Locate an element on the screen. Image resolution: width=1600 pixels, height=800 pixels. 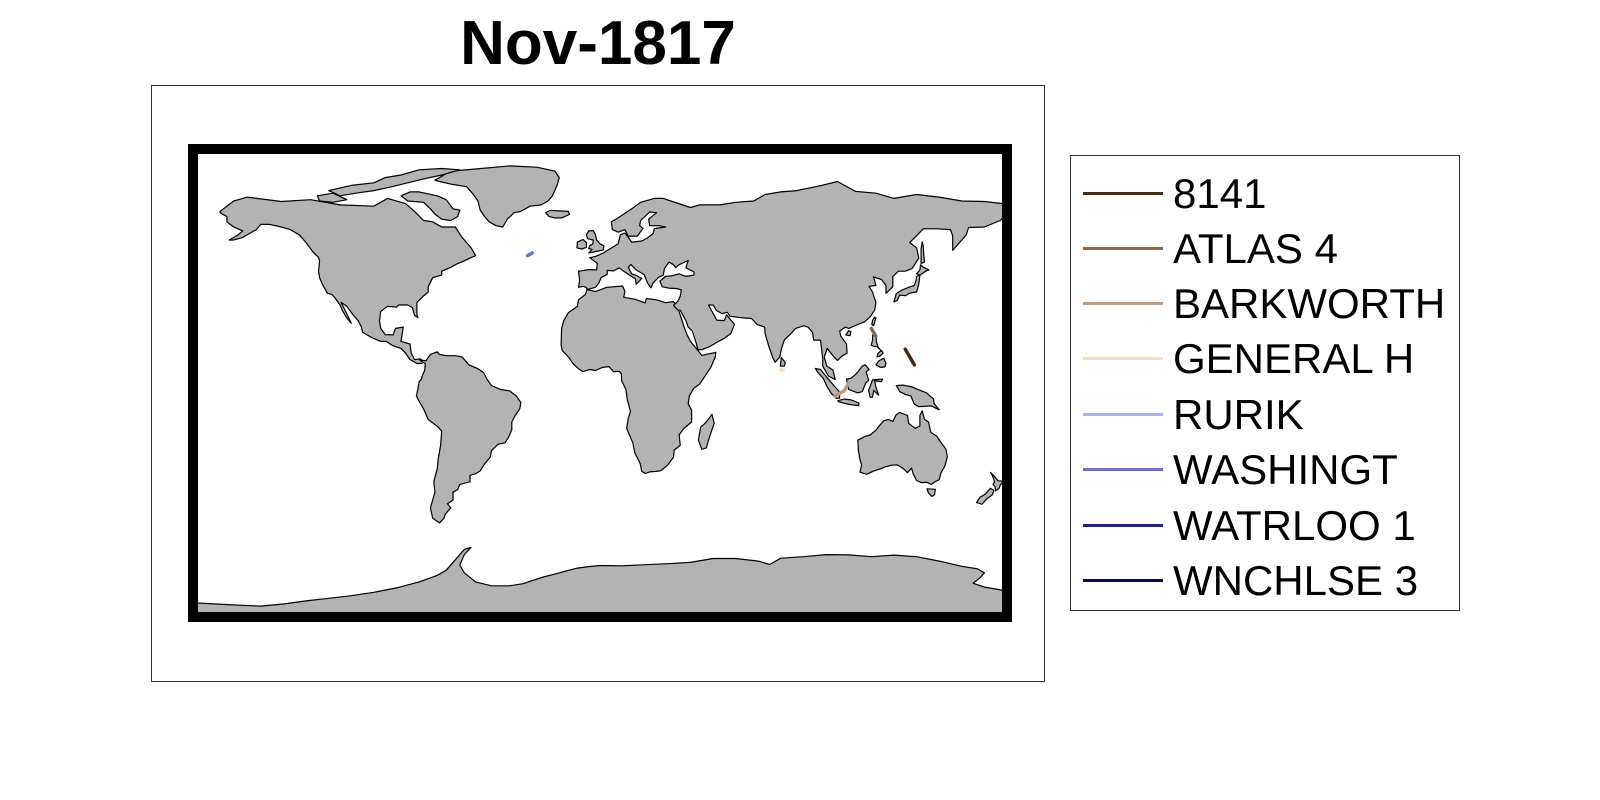
legend-label: 8141 is located at coordinates (1220, 193).